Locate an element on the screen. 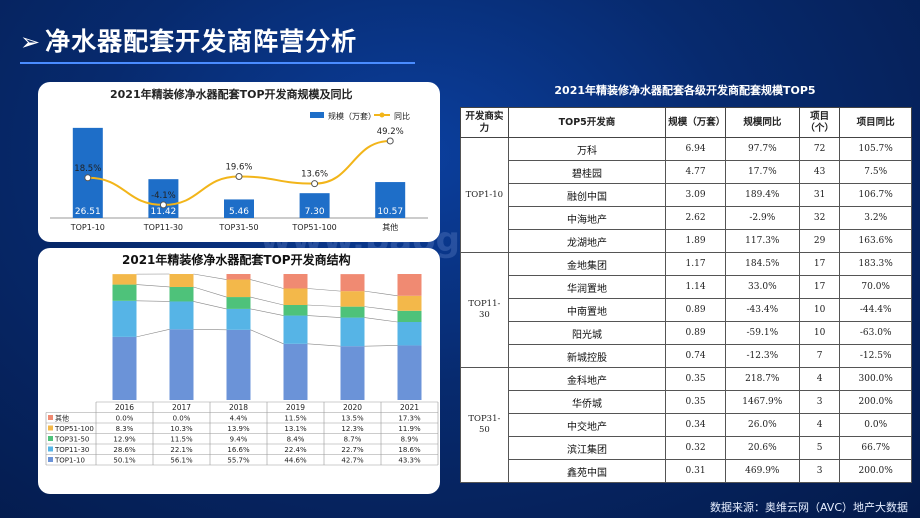 Image resolution: width=920 pixels, height=518 pixels. scale-cell: 2.62 is located at coordinates (695, 218).